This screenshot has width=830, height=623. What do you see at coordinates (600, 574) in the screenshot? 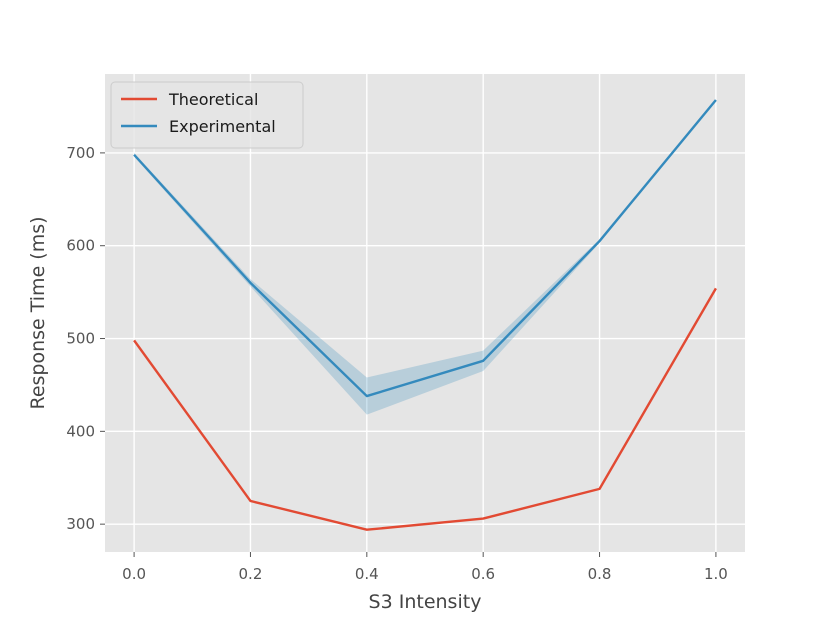
I see `x-tick-label: 0.8` at bounding box center [600, 574].